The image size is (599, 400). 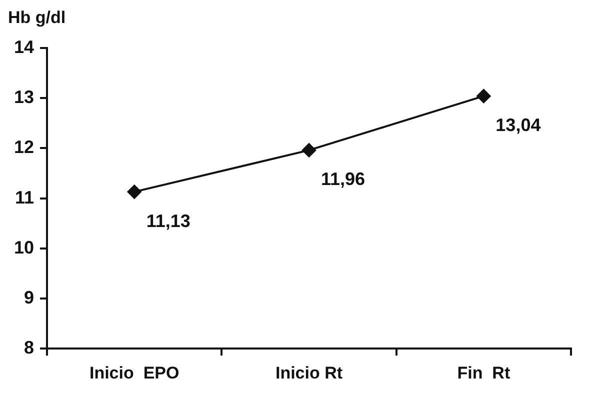 I want to click on y-tick-label: 13, so click(x=24, y=97).